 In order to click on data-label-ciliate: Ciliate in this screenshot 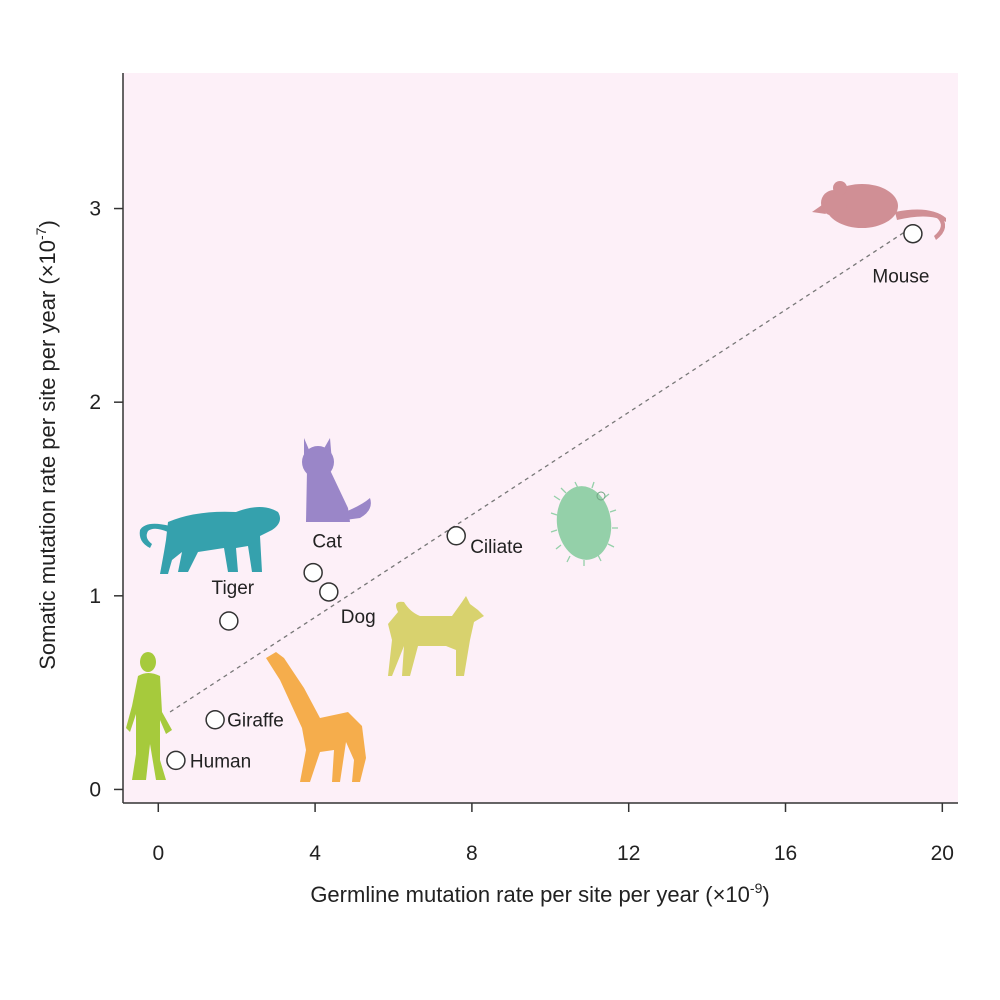, I will do `click(496, 547)`.